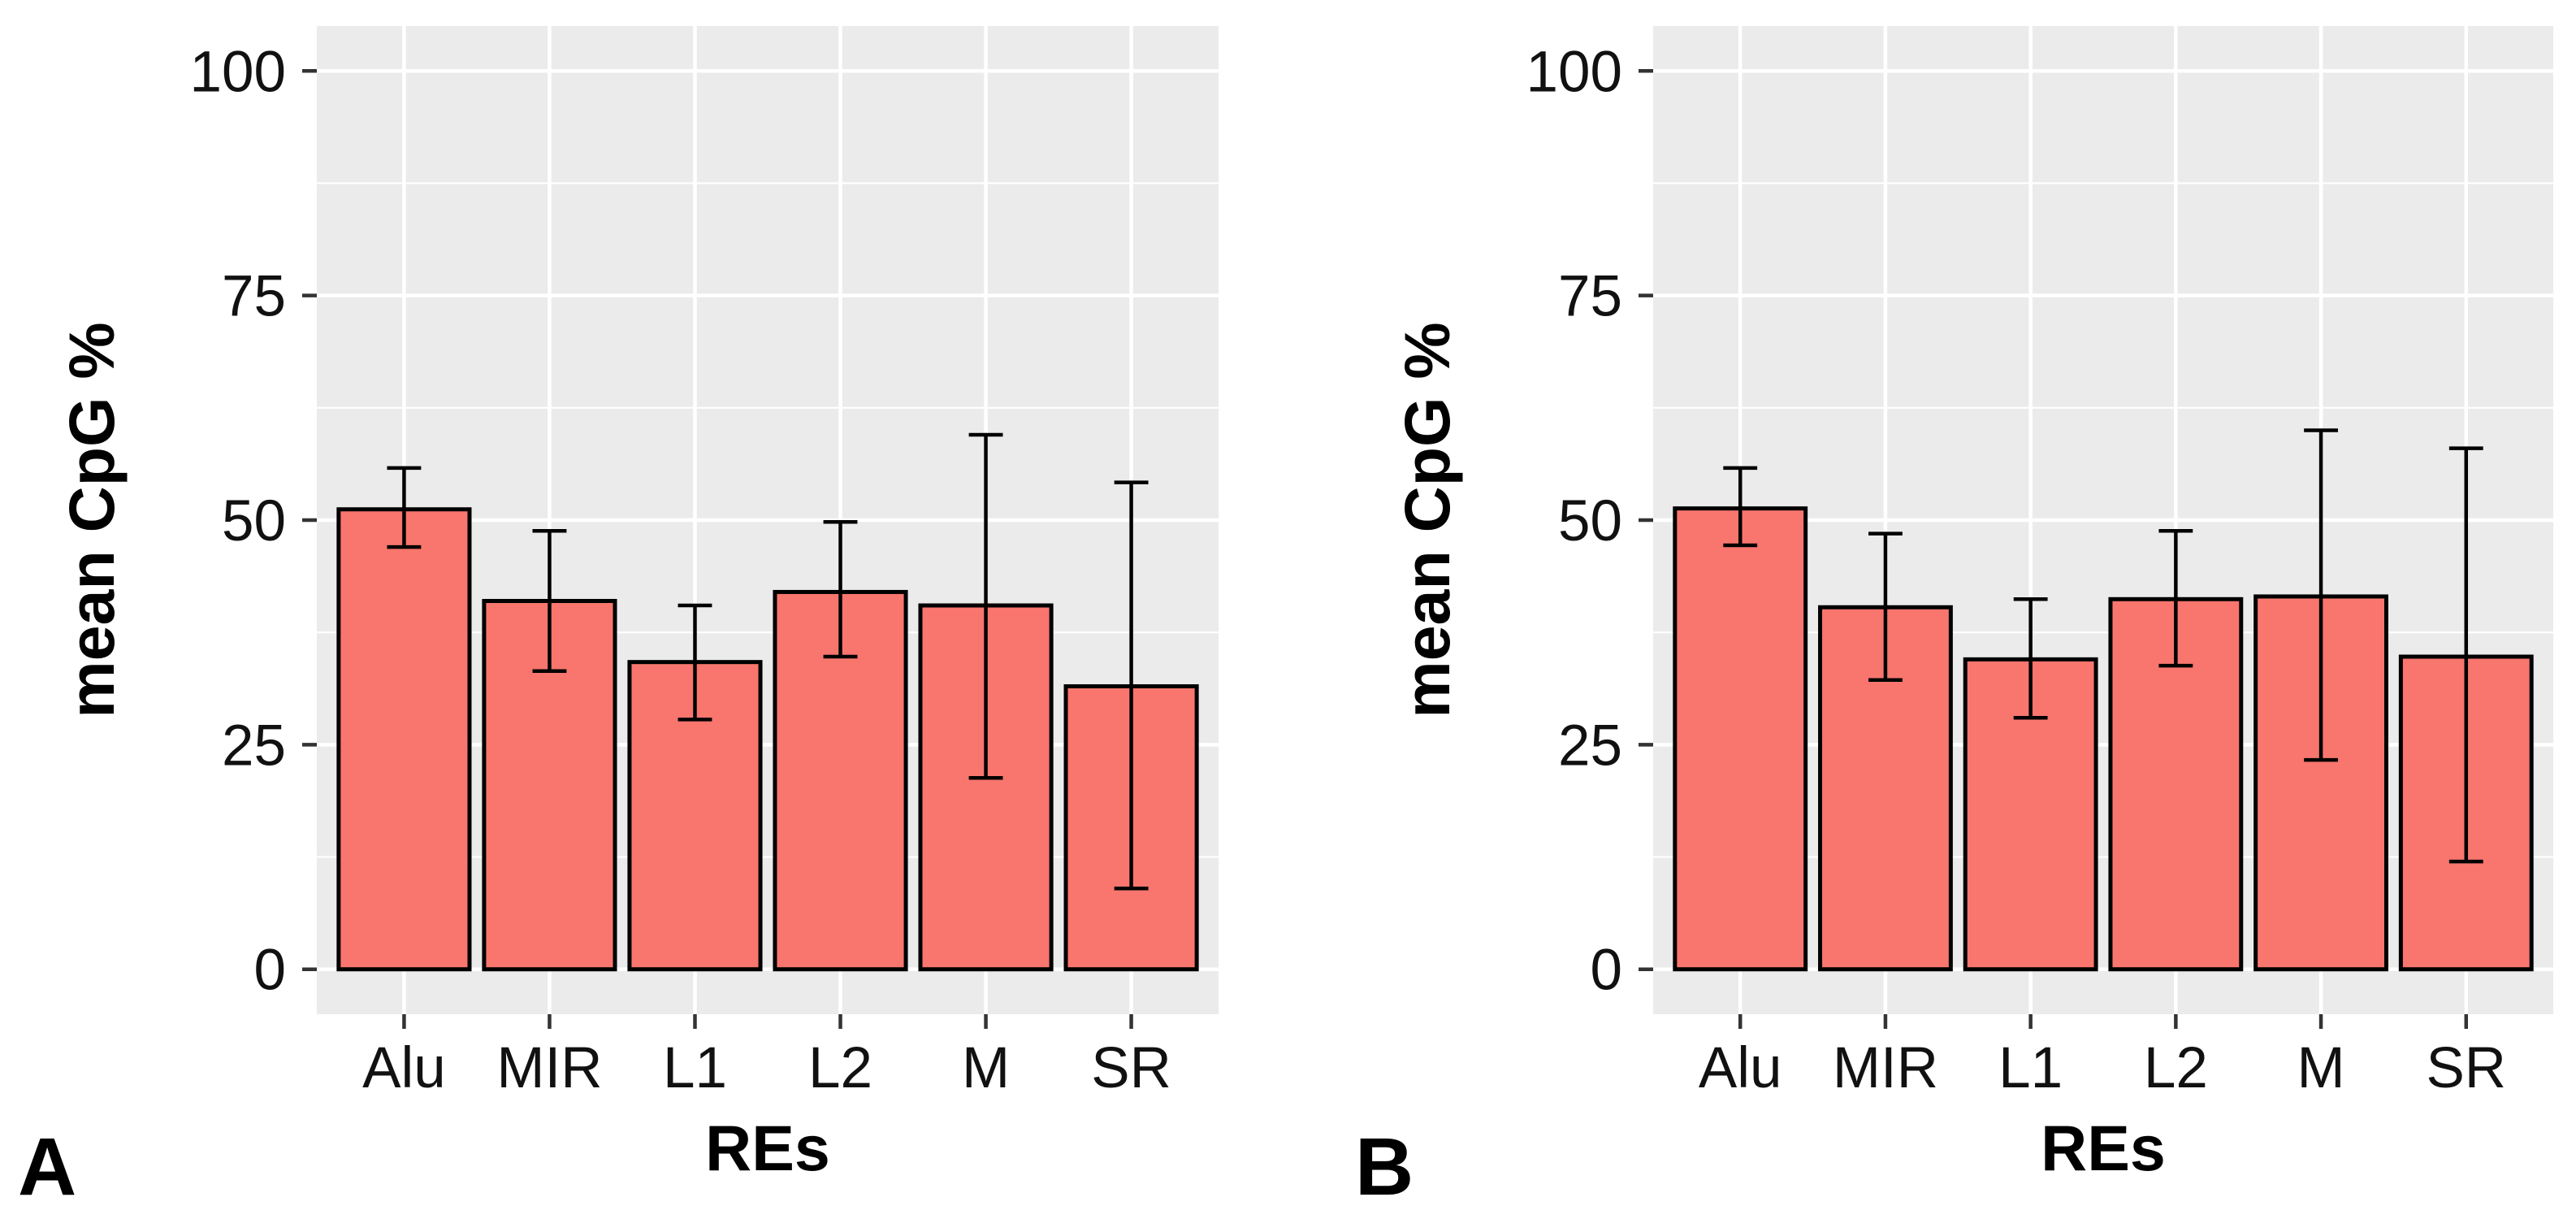  Describe the element at coordinates (47, 1167) in the screenshot. I see `panel-label: A` at that location.